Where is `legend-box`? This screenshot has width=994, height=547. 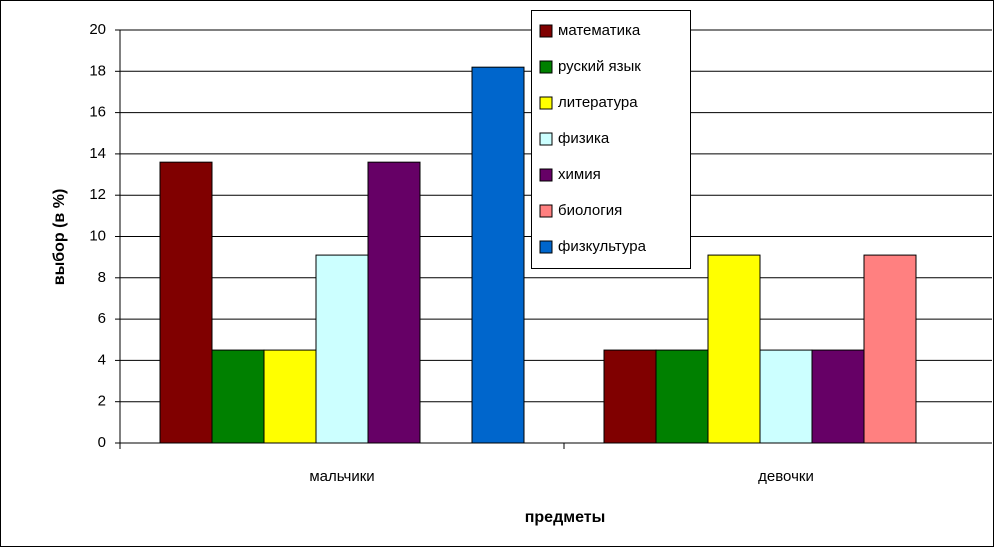 legend-box is located at coordinates (611, 139).